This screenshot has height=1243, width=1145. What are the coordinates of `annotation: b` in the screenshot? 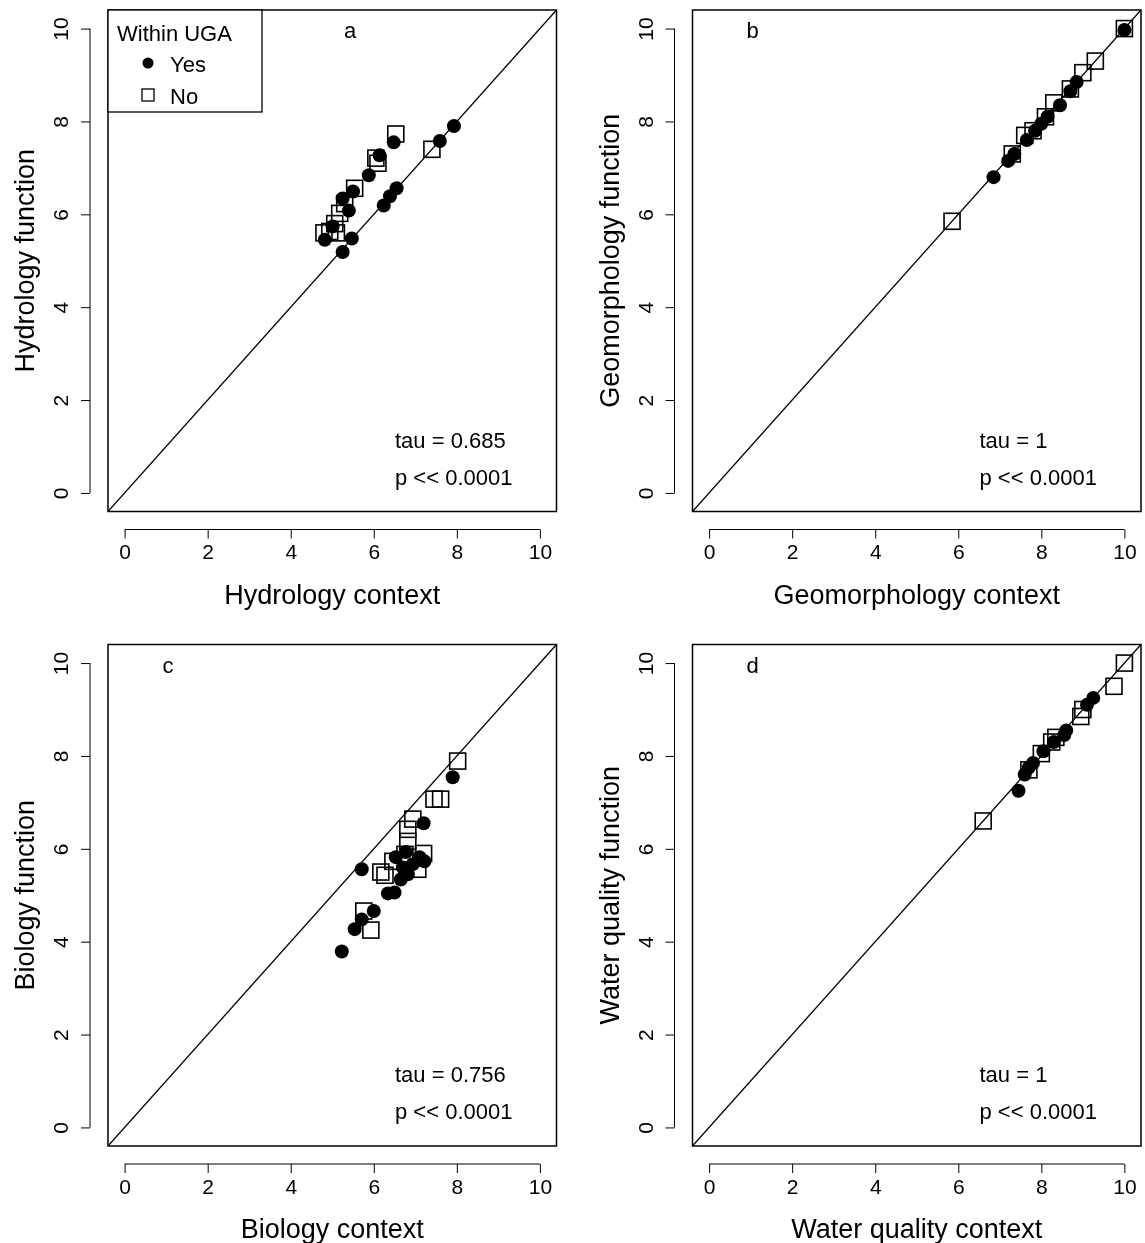 It's located at (752, 30).